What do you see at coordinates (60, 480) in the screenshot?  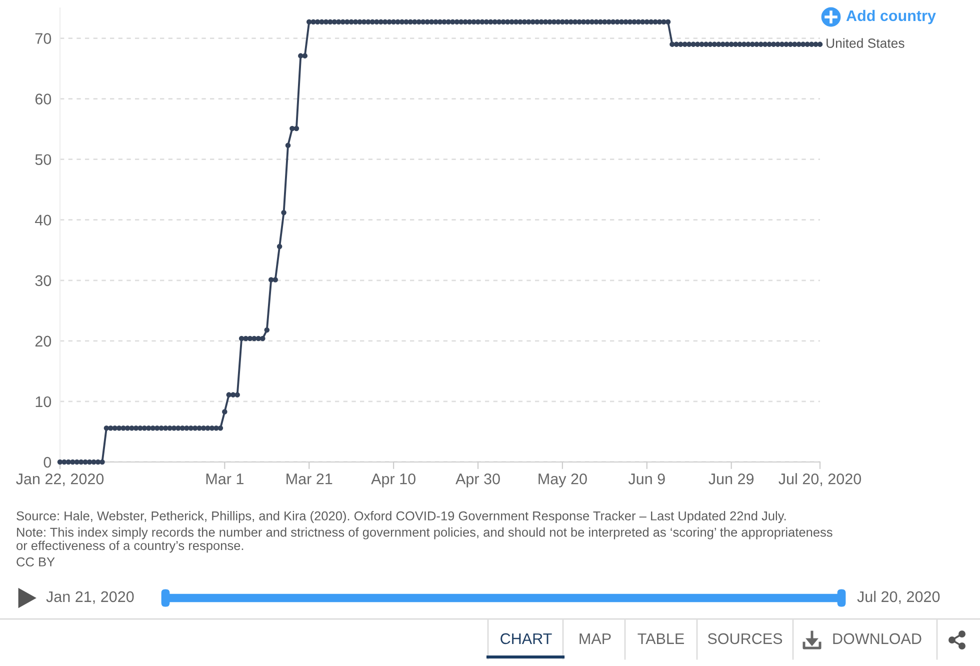 I see `x-tick-label: Jan 22, 2020` at bounding box center [60, 480].